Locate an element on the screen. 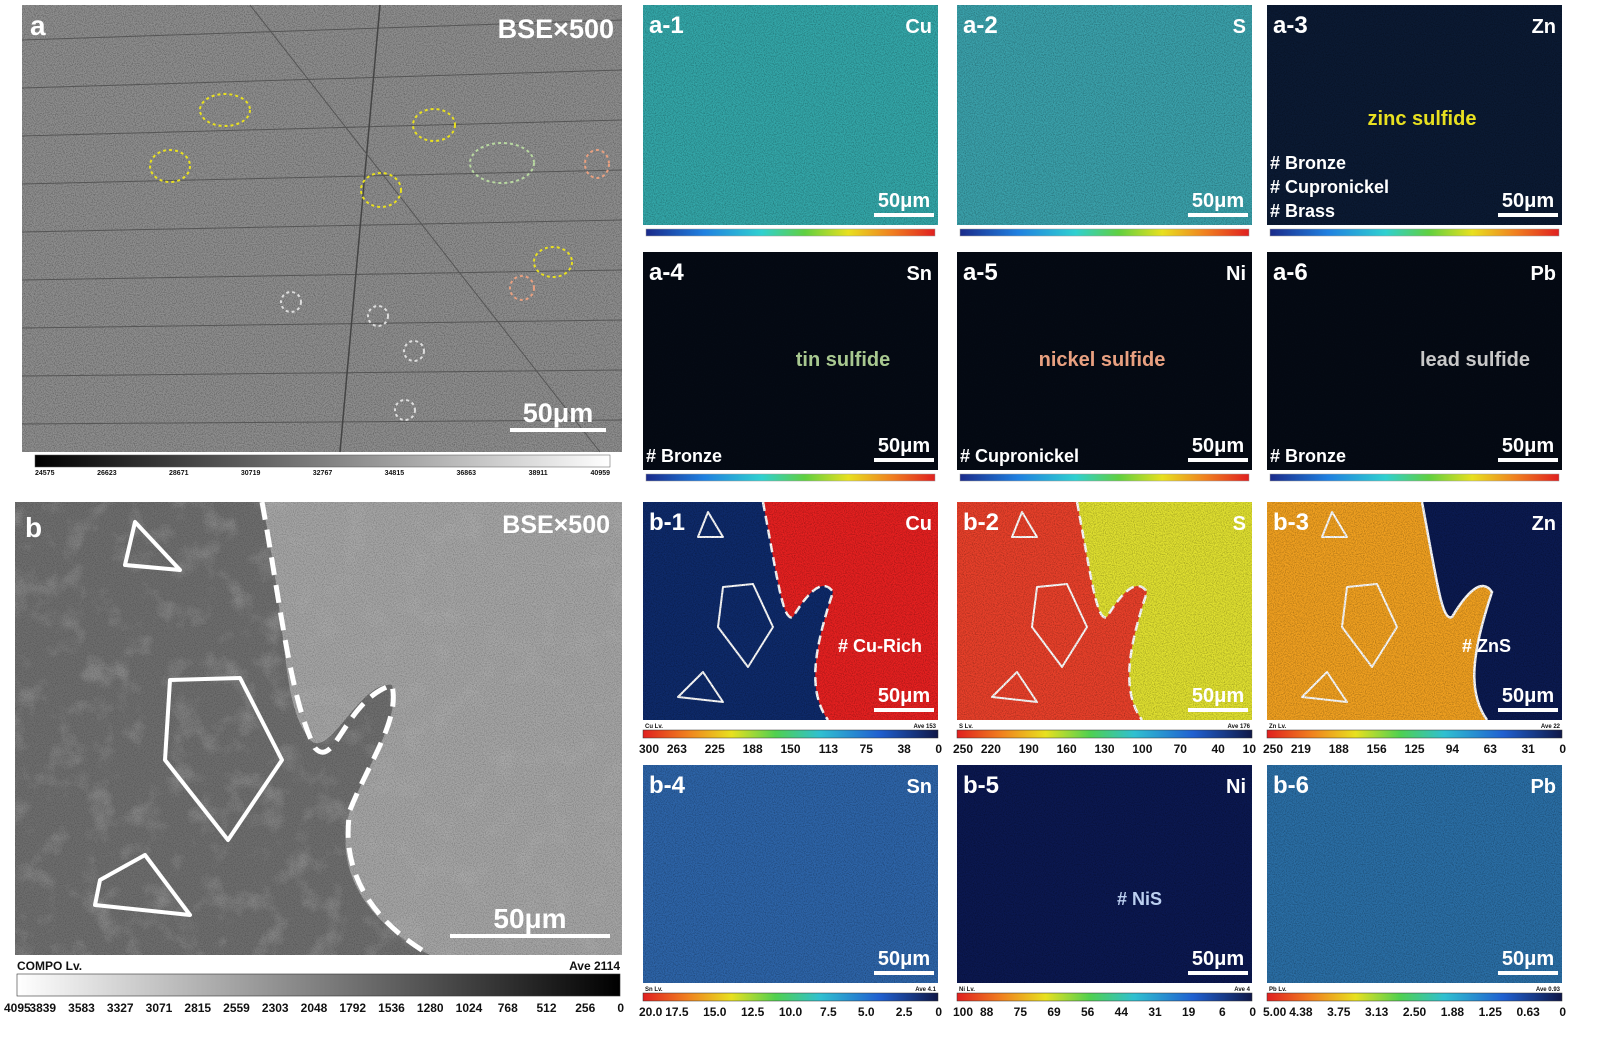 This screenshot has height=1038, width=1600. colorbar-tick-label: 4095 is located at coordinates (17, 1008).